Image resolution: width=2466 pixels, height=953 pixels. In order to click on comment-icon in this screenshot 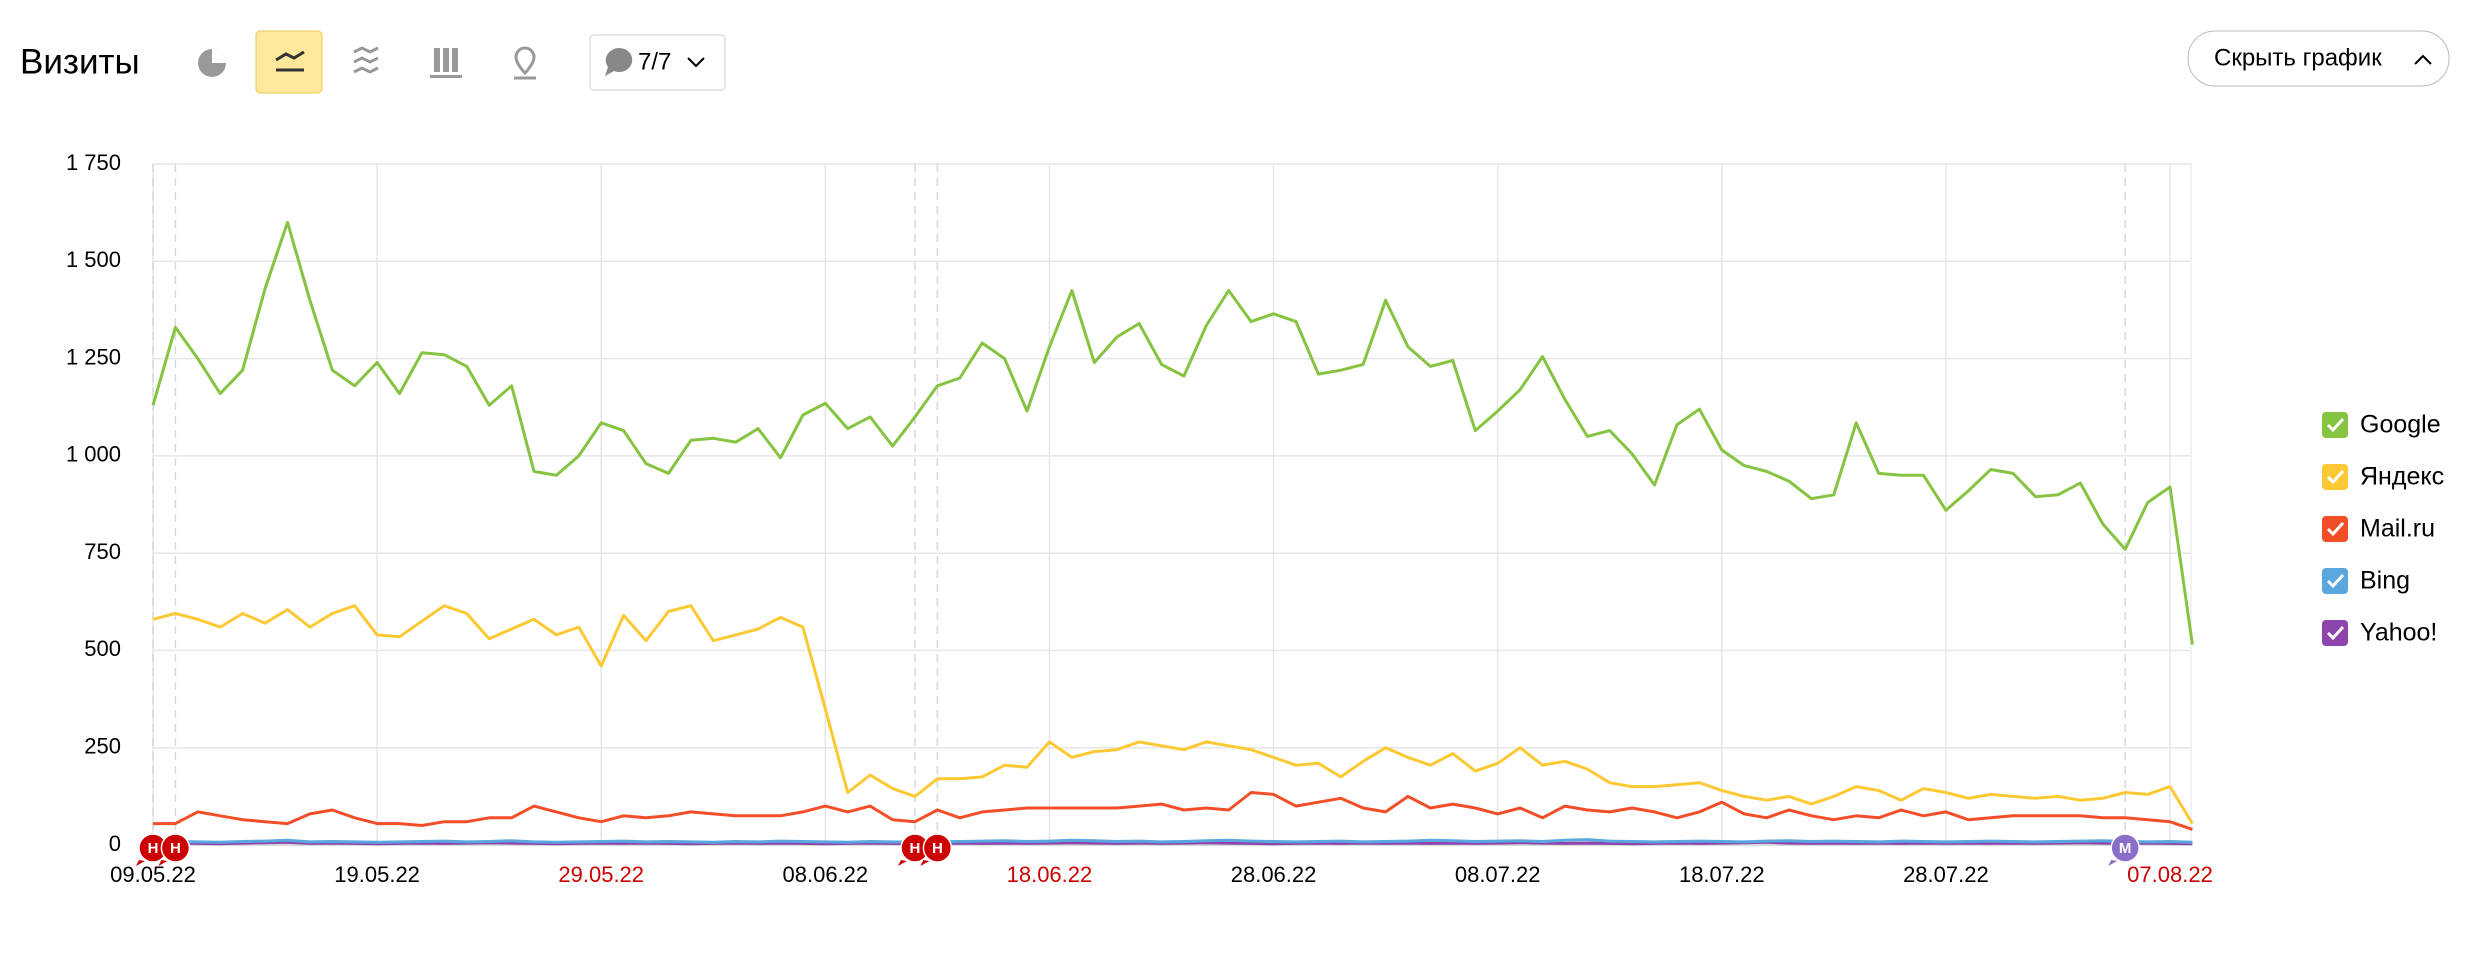, I will do `click(619, 61)`.